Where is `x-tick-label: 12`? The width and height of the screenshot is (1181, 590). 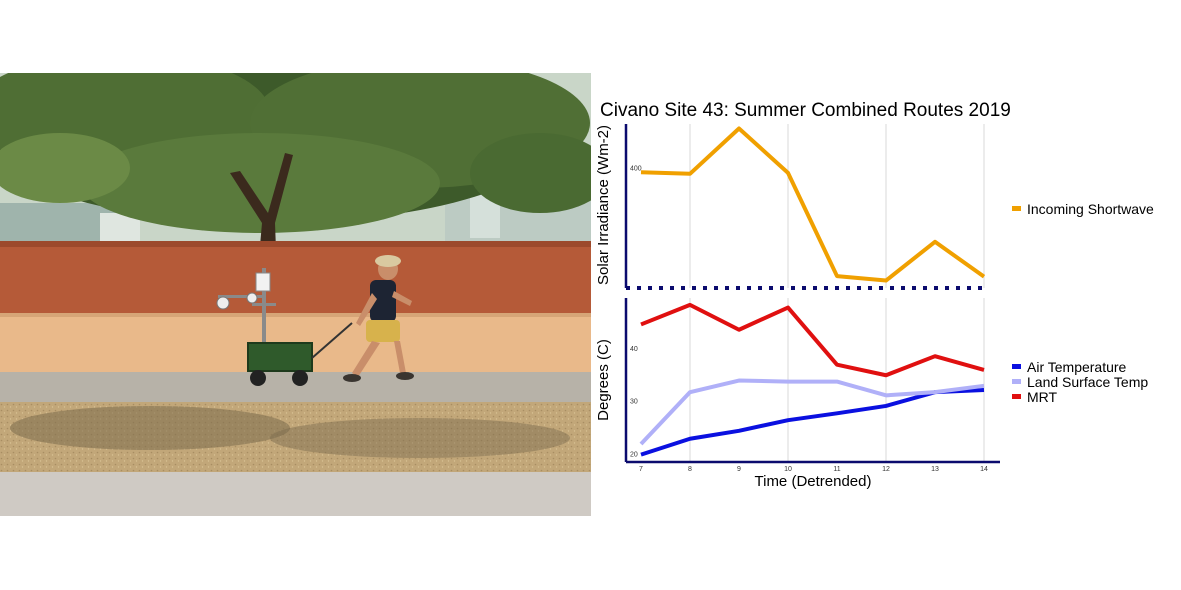
x-tick-label: 12 is located at coordinates (886, 469).